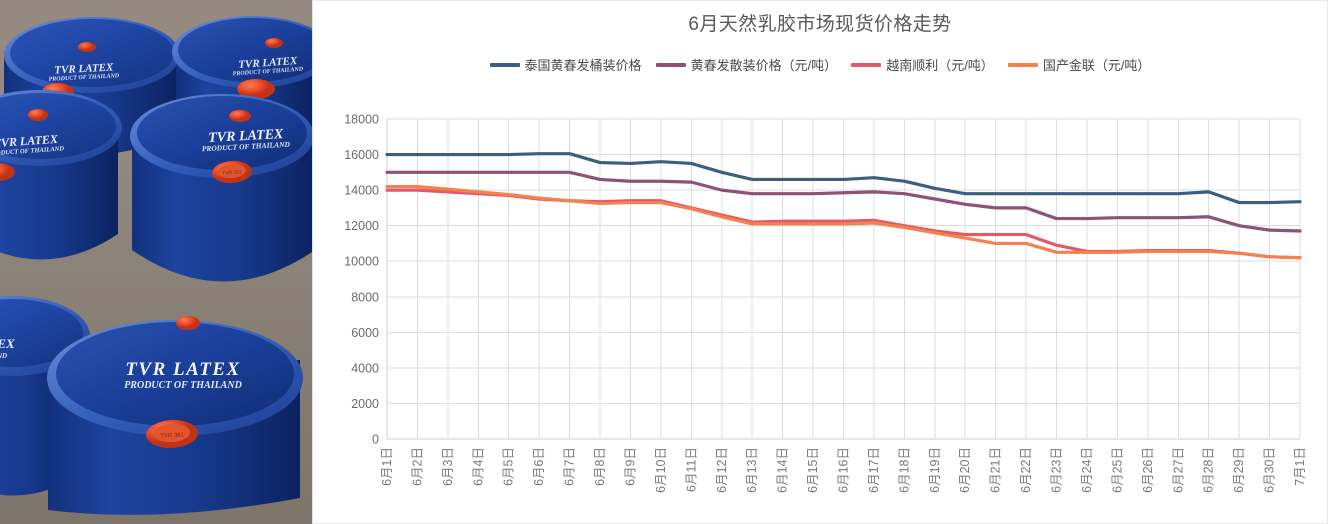  What do you see at coordinates (691, 469) in the screenshot?
I see `x-axis-tick-label: 6月11日` at bounding box center [691, 469].